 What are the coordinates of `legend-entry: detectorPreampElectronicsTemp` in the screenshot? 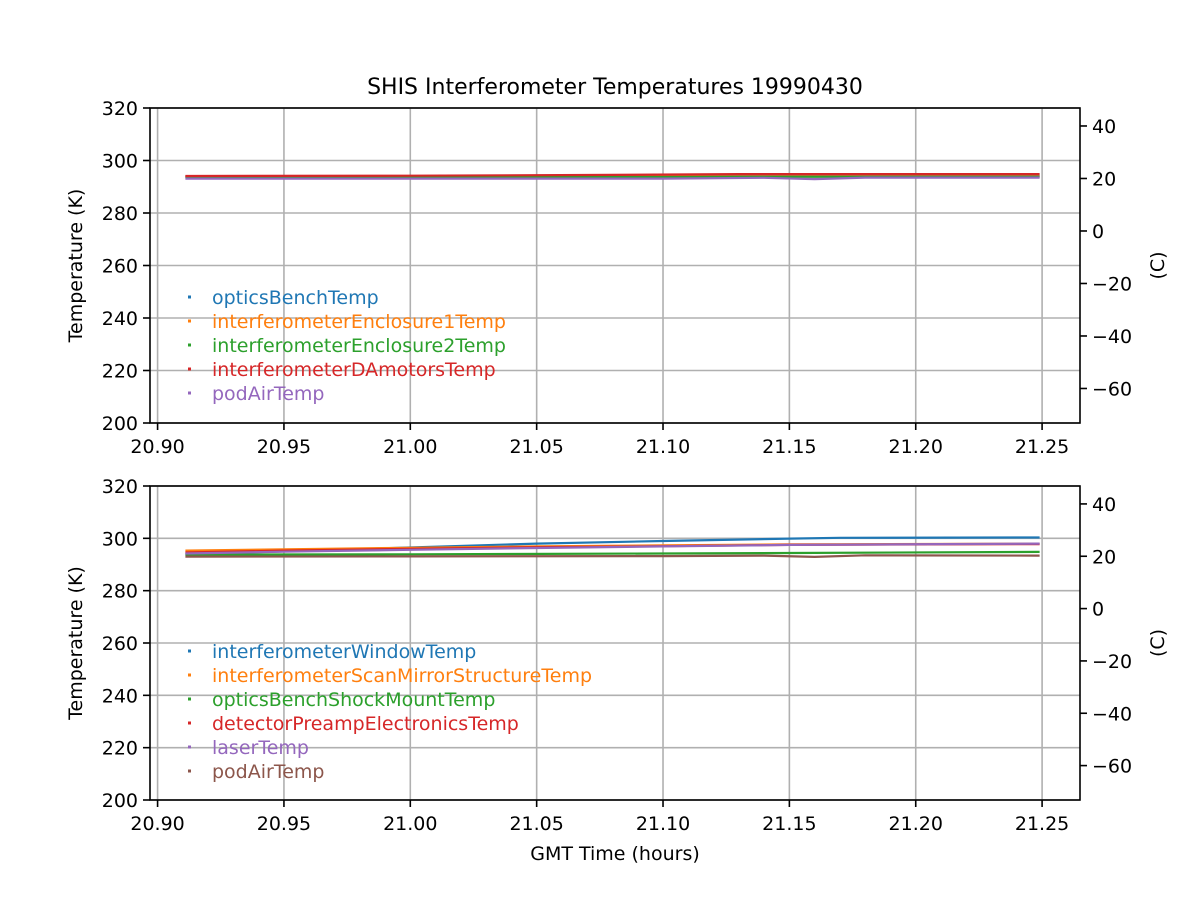 It's located at (365, 724).